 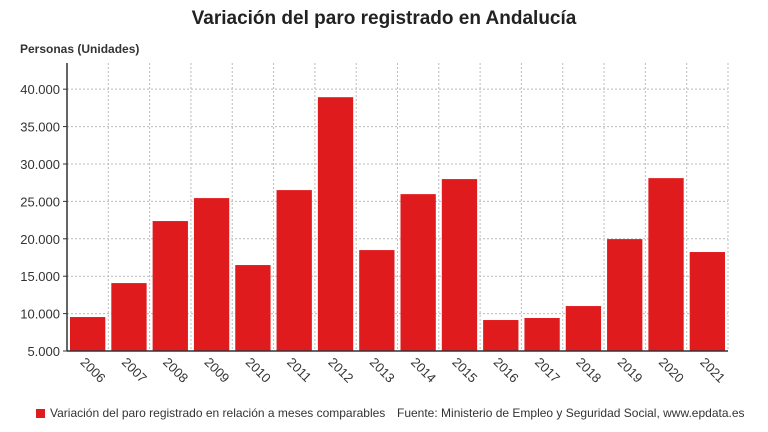 What do you see at coordinates (40, 413) in the screenshot?
I see `legend-swatch` at bounding box center [40, 413].